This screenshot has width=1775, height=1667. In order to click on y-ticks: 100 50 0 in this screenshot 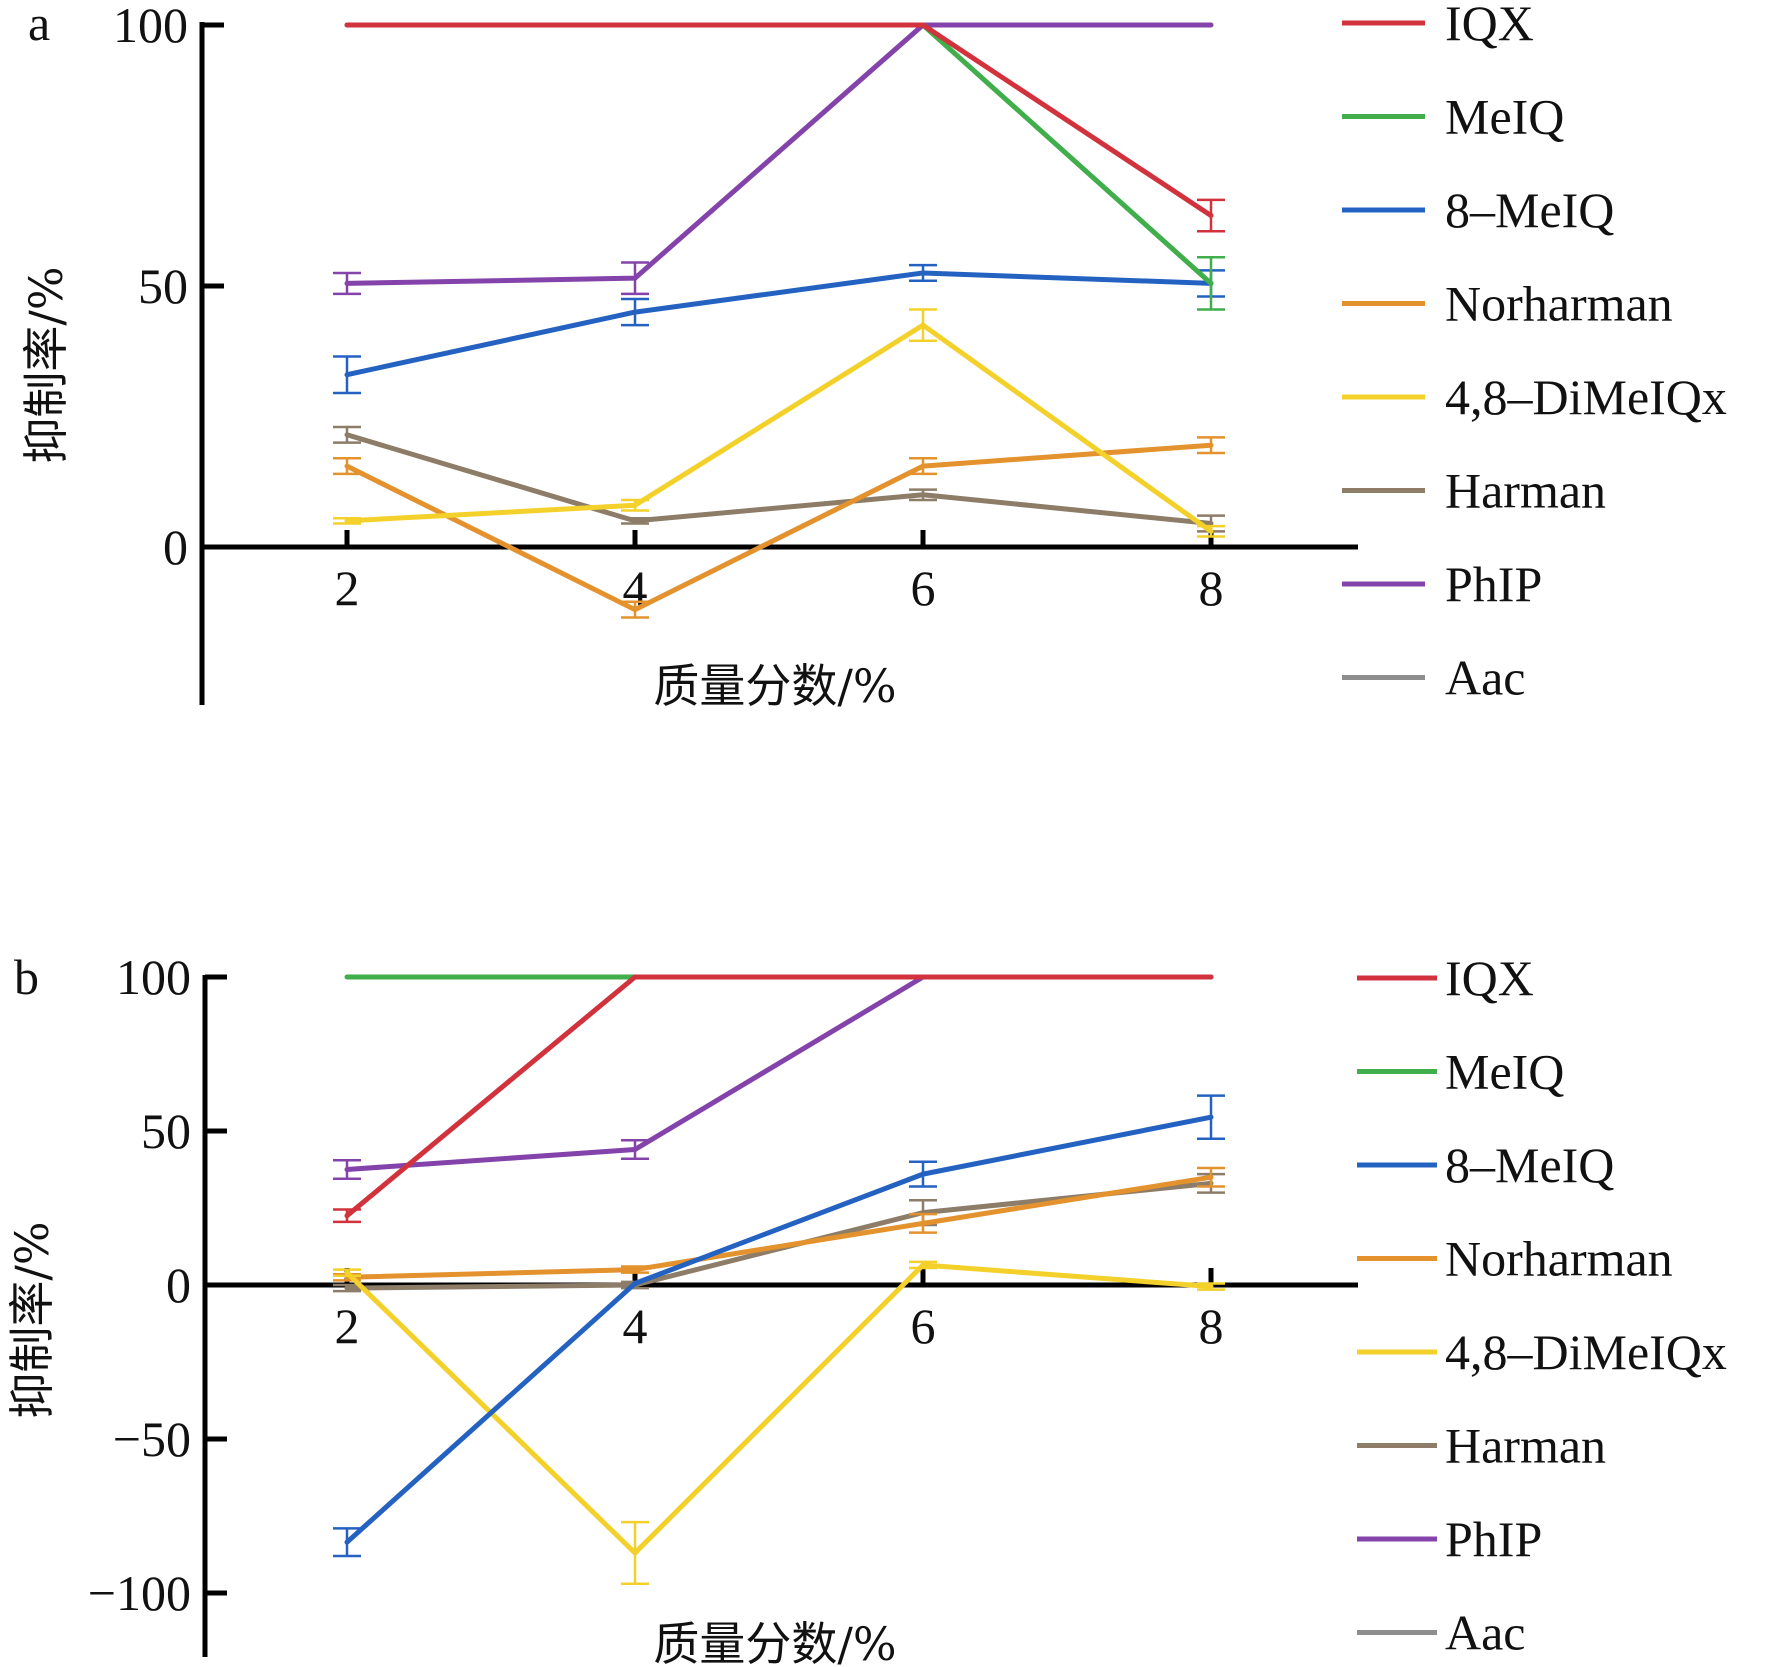, I will do `click(168, 287)`.